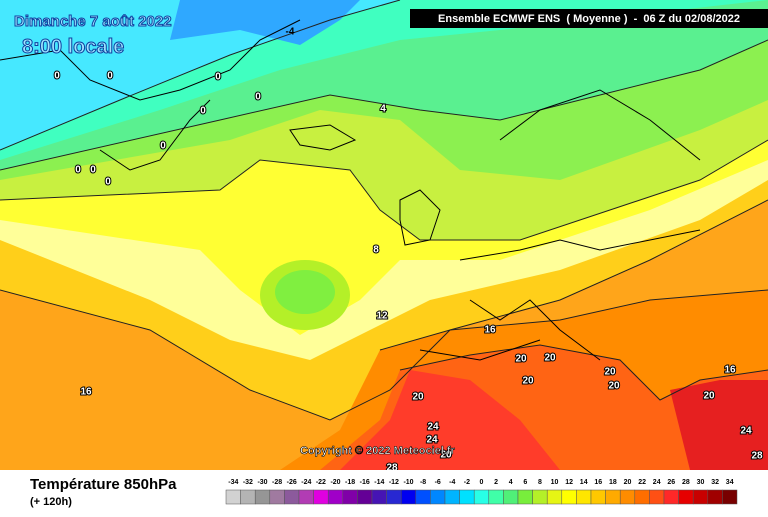 This screenshot has width=768, height=517. Describe the element at coordinates (321, 482) in the screenshot. I see `scale-label: -22` at that location.